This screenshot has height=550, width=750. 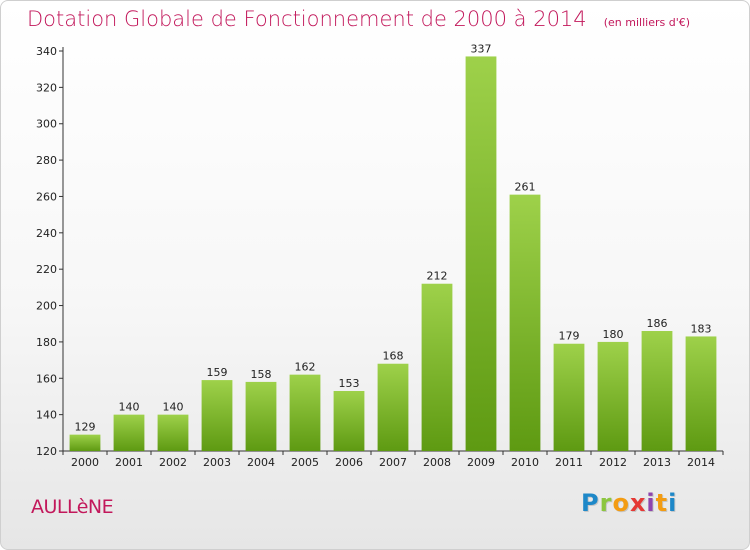 I want to click on bar-2005, so click(x=305, y=412).